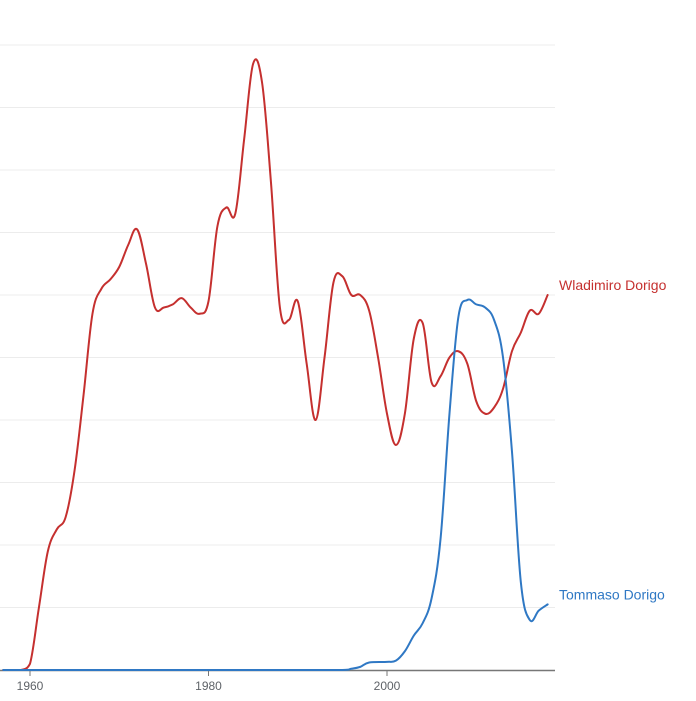  I want to click on series-label-tommaso-dorigo: Tommaso Dorigo, so click(612, 594).